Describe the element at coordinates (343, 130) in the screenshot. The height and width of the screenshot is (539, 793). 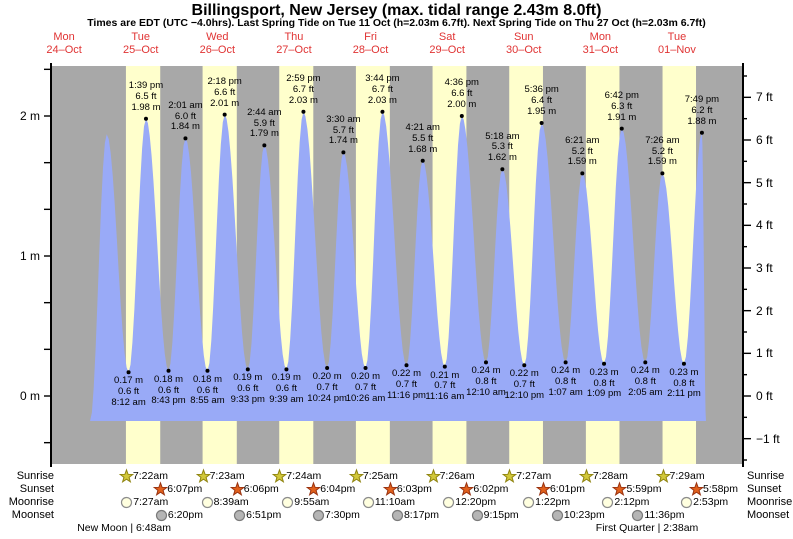
I see `high-tide-label: 3:30 am 5.7 ft 1.74 m` at that location.